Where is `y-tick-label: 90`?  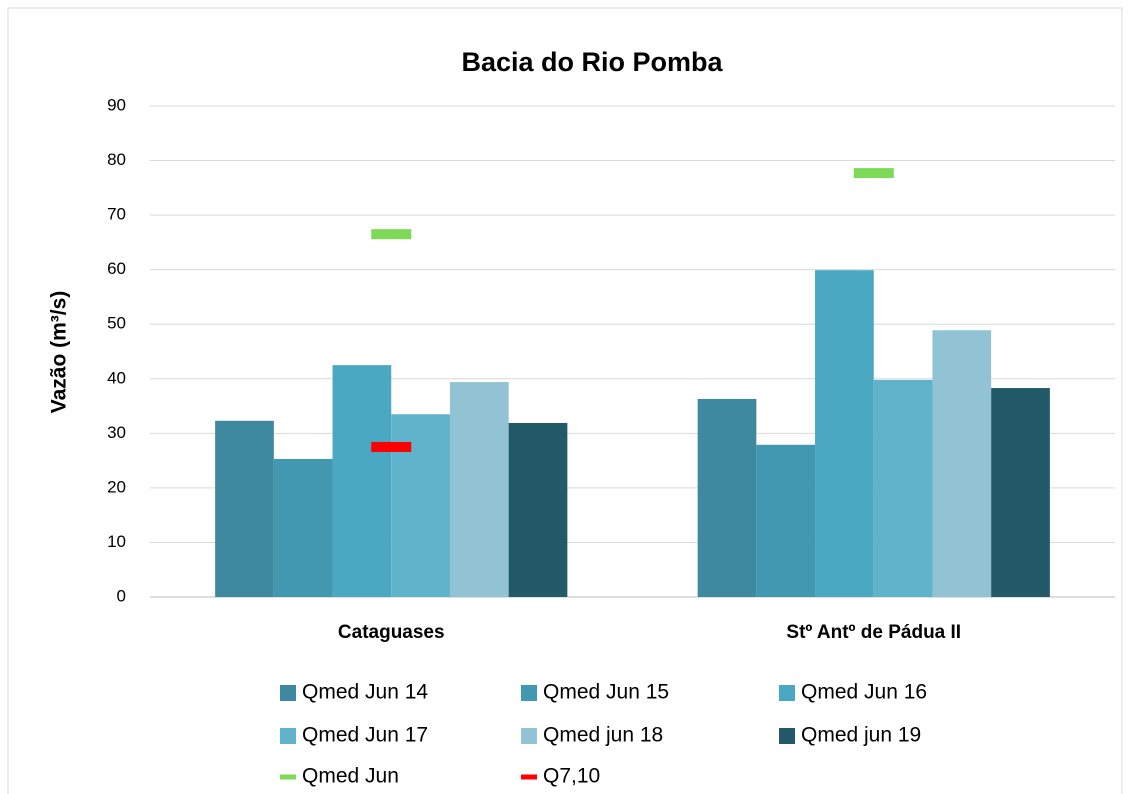 y-tick-label: 90 is located at coordinates (116, 104).